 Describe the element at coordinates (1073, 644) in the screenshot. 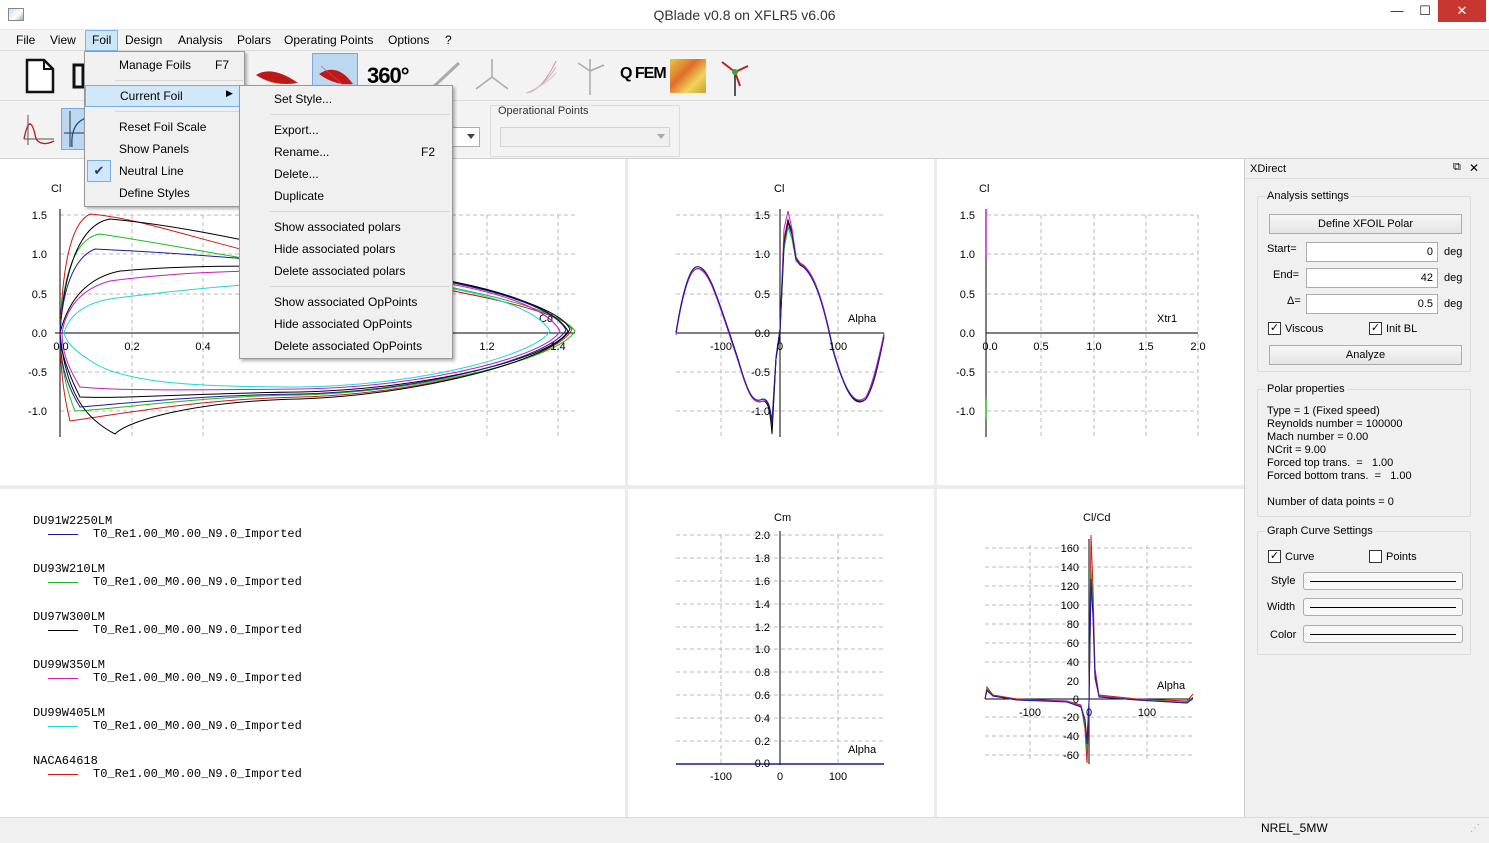

I see `tick: 60` at that location.